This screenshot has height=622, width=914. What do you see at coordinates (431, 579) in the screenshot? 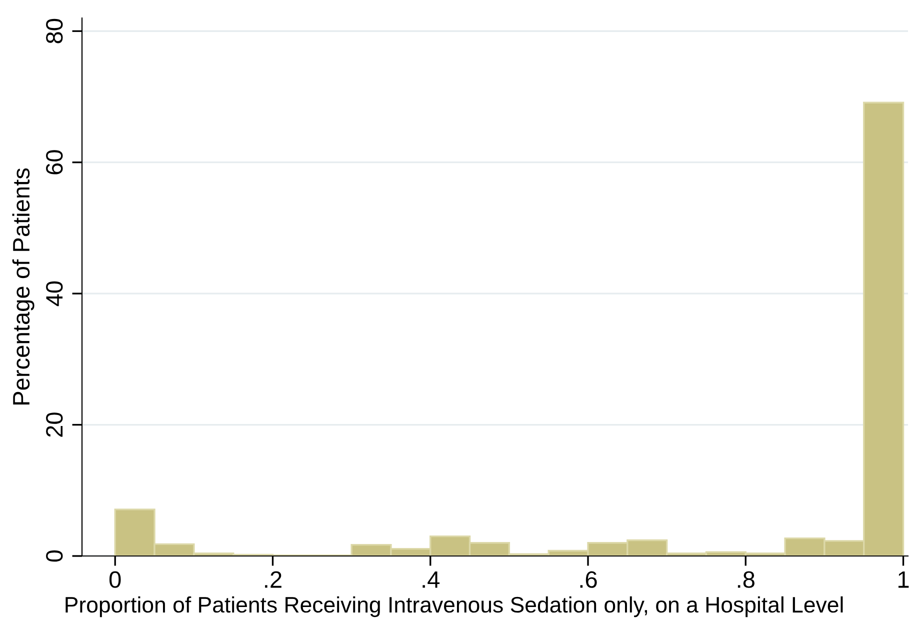
I see `x-tick-label: .4` at bounding box center [431, 579].